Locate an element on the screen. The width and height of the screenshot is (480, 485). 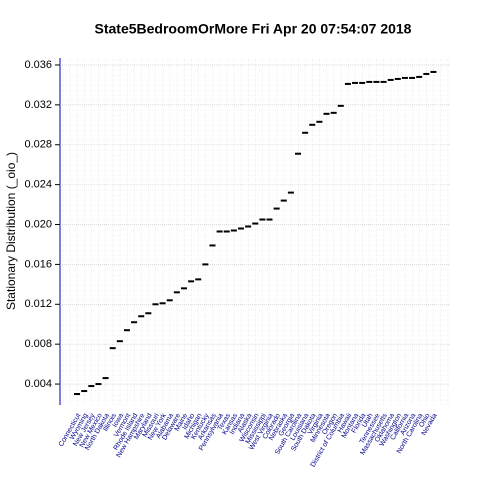
y-tick-label: 0.016 is located at coordinates (38, 264).